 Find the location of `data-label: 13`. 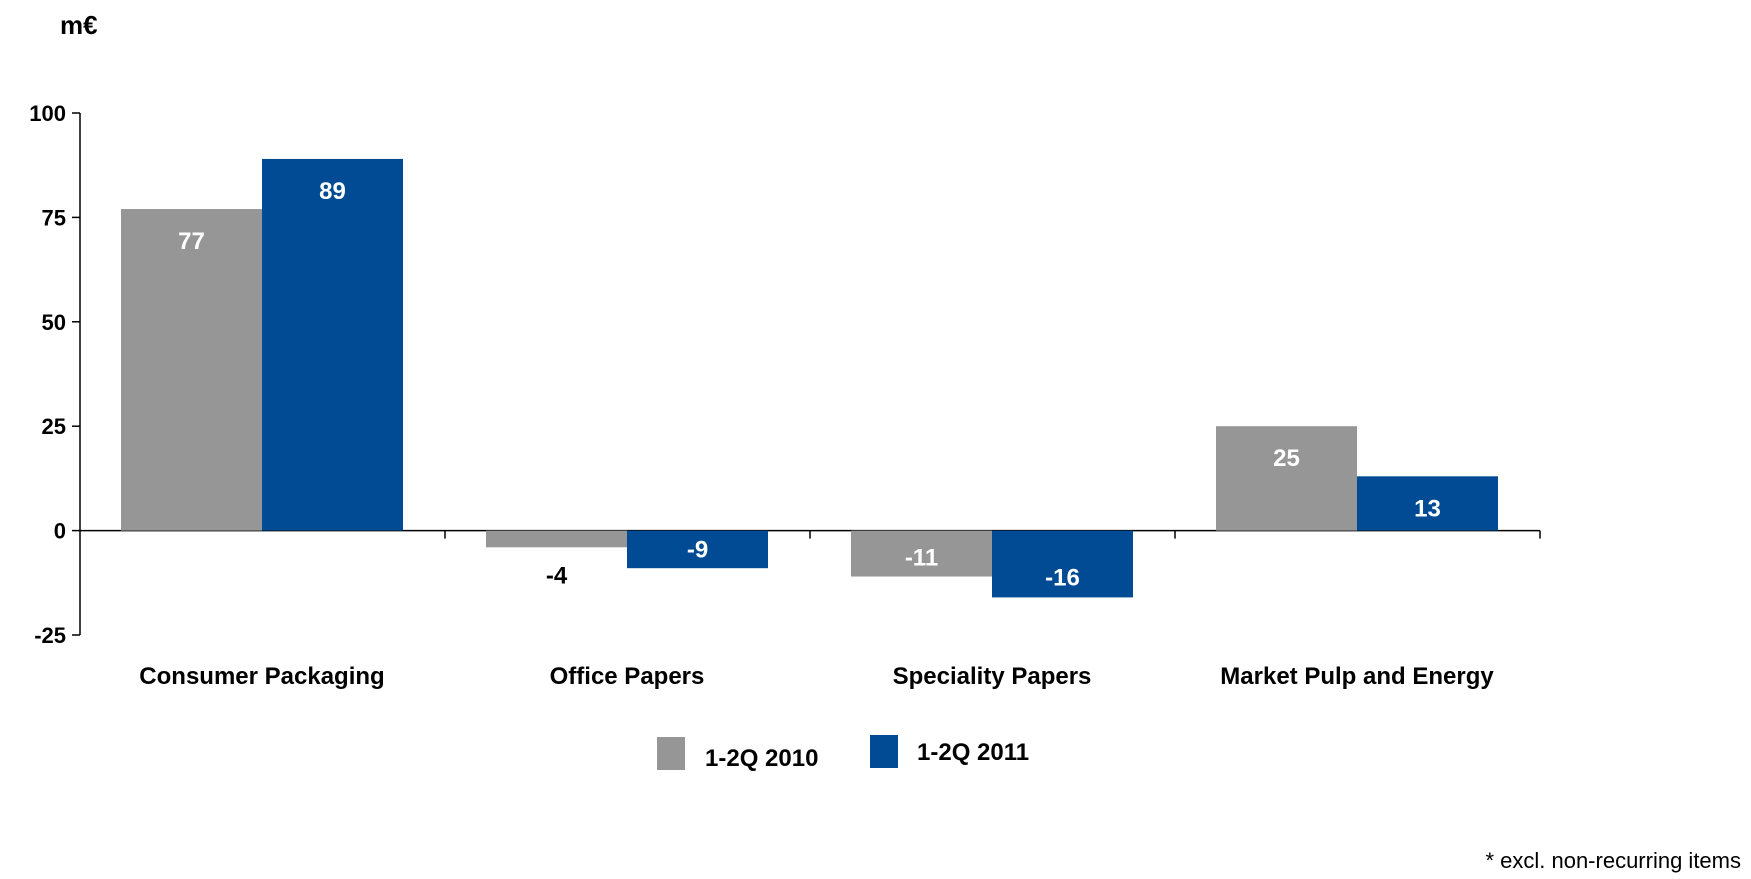

data-label: 13 is located at coordinates (1427, 508).